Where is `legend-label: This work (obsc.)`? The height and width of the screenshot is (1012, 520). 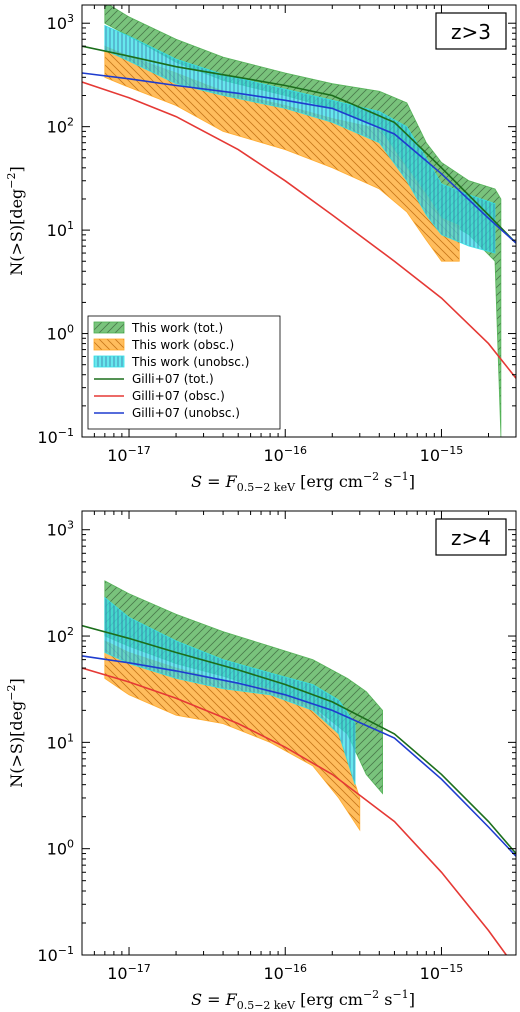 legend-label: This work (obsc.) is located at coordinates (182, 345).